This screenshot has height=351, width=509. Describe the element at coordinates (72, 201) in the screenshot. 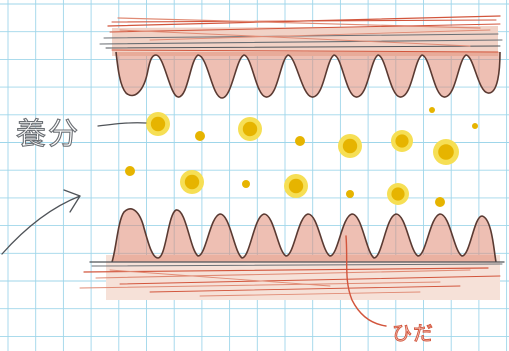

I see `curved-arrow-head` at that location.